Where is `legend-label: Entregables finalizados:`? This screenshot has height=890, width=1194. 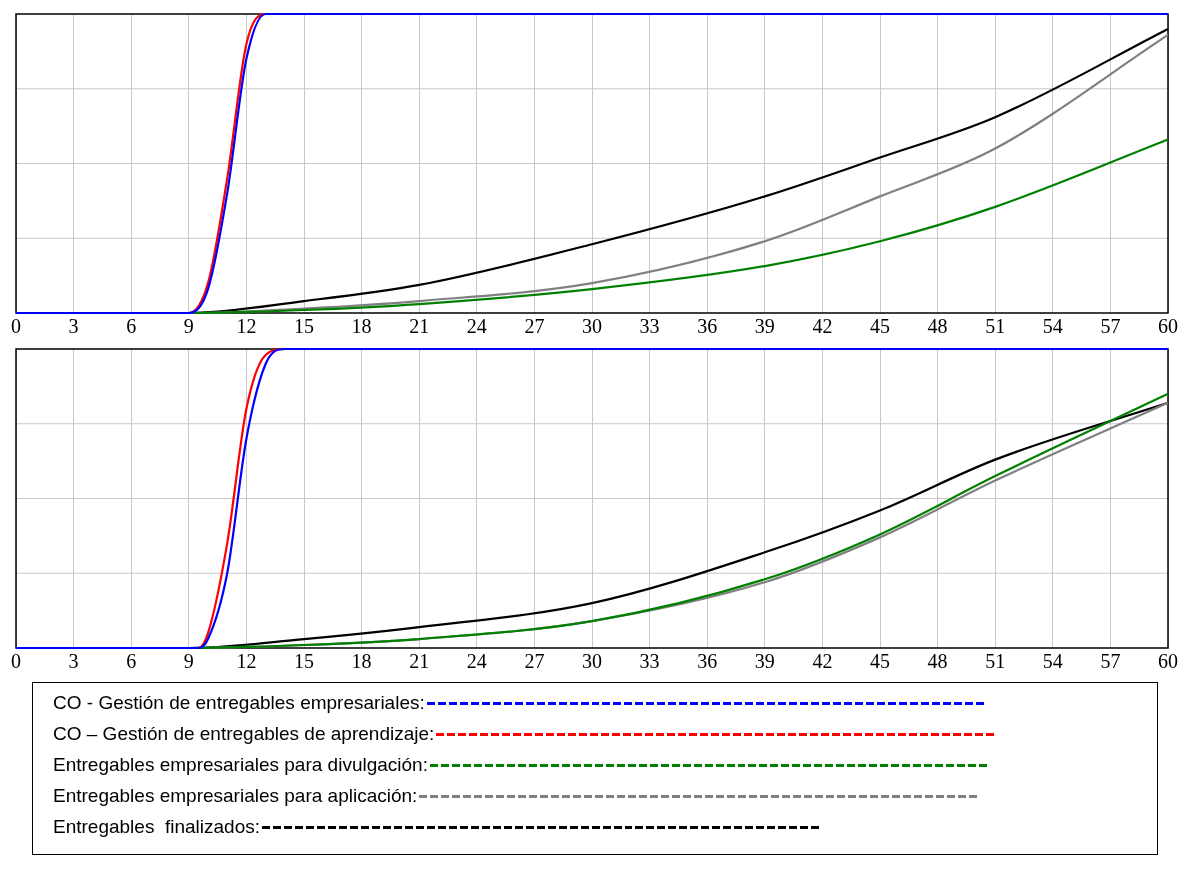
legend-label: Entregables finalizados: is located at coordinates (157, 827).